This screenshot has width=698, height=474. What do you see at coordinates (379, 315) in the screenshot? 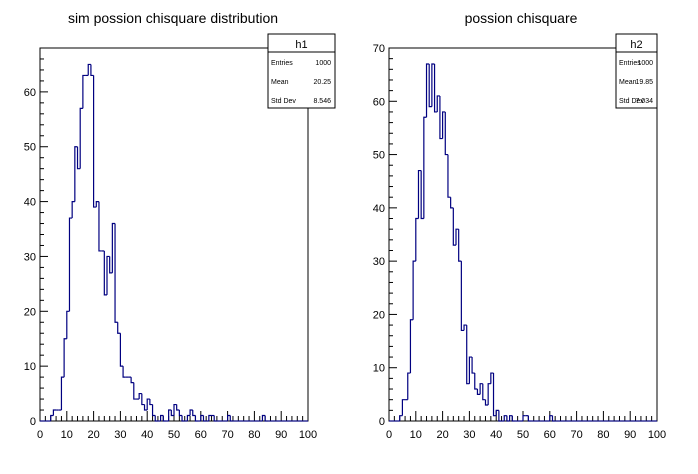
I see `y-tick-label: 20` at bounding box center [379, 315].